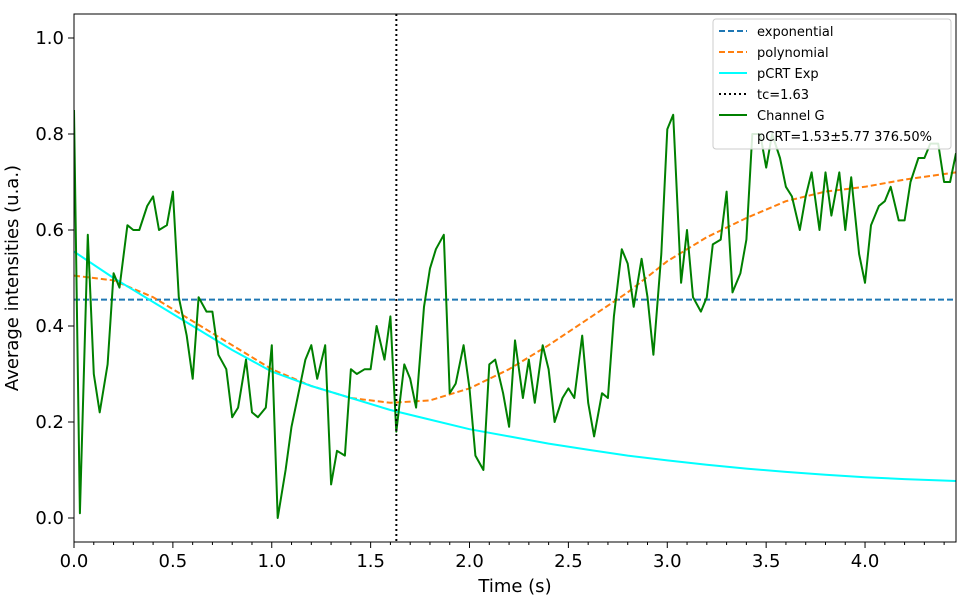  What do you see at coordinates (173, 561) in the screenshot?
I see `x-tick-label: 0.5` at bounding box center [173, 561].